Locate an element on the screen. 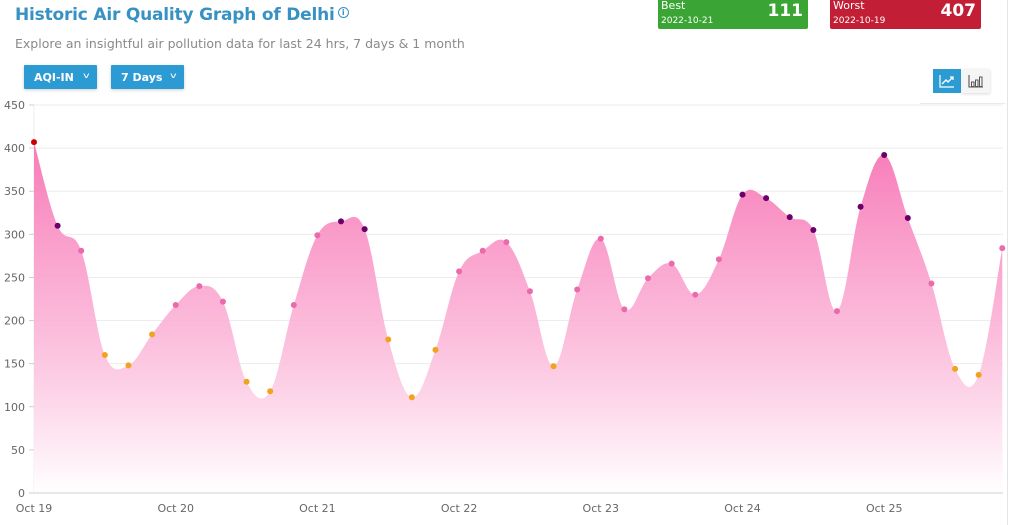 The width and height of the screenshot is (1024, 525). best-value: 111 is located at coordinates (785, 11).